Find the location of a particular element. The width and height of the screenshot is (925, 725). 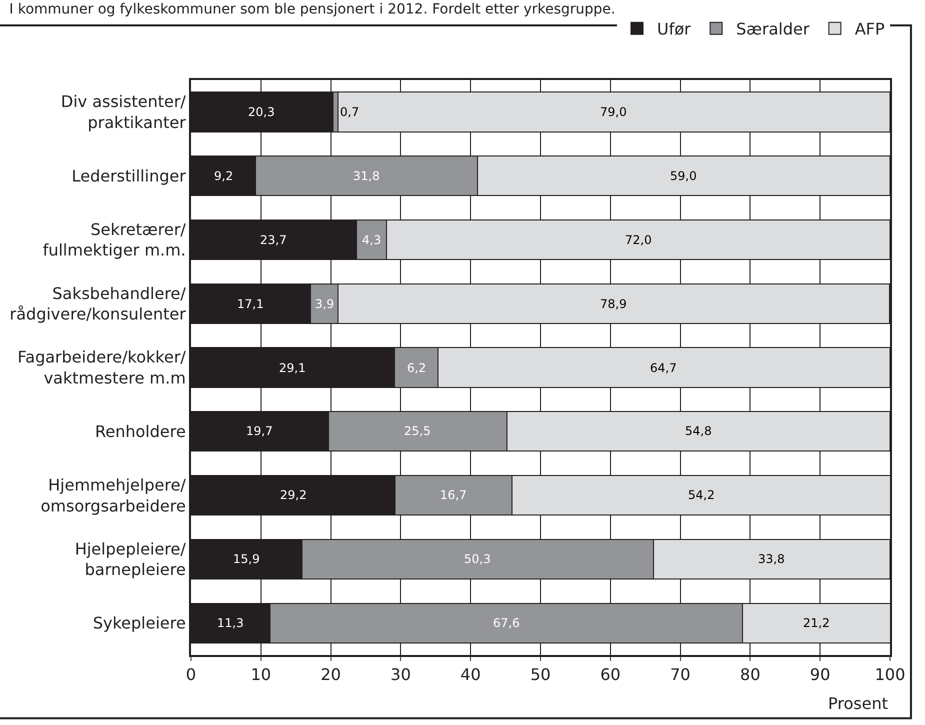

x-tick-label: 0 is located at coordinates (191, 674).